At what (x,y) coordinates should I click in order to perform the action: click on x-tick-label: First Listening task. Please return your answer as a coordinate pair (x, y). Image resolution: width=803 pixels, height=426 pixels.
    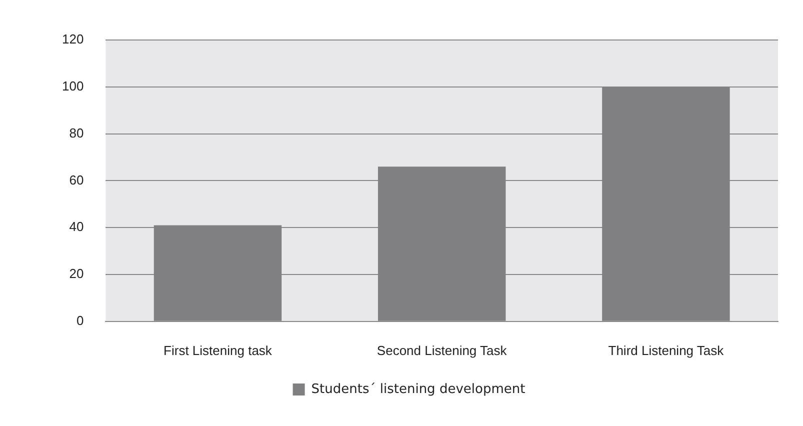
    Looking at the image, I should click on (218, 350).